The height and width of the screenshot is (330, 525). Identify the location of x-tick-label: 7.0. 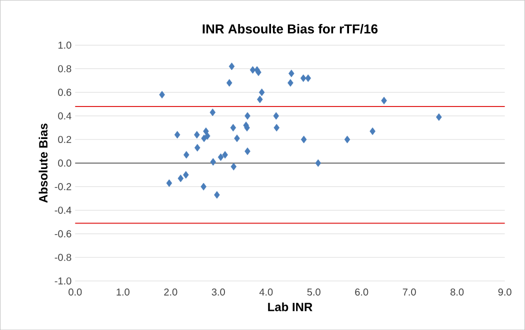
(409, 292).